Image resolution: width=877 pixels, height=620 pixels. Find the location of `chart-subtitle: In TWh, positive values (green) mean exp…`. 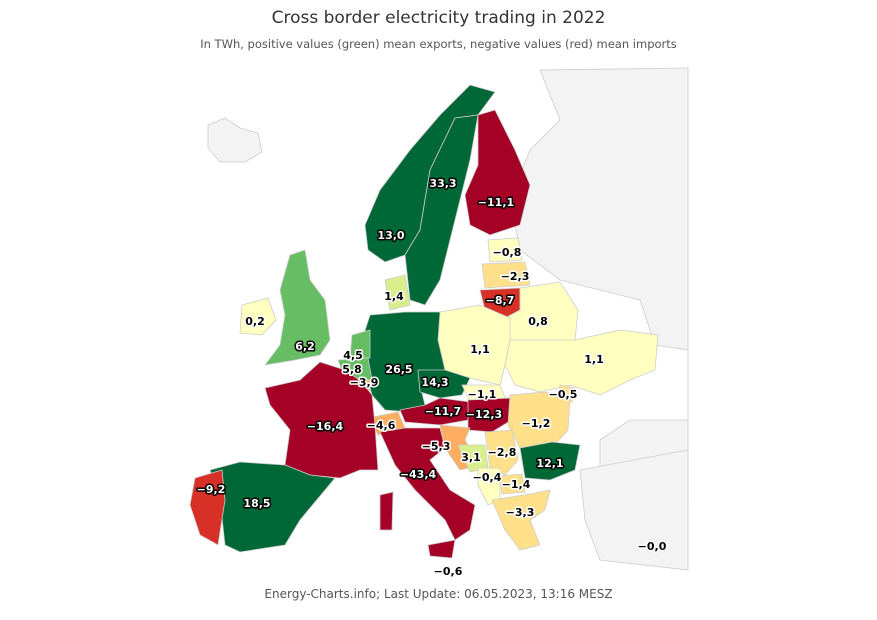

chart-subtitle: In TWh, positive values (green) mean exp… is located at coordinates (438, 44).